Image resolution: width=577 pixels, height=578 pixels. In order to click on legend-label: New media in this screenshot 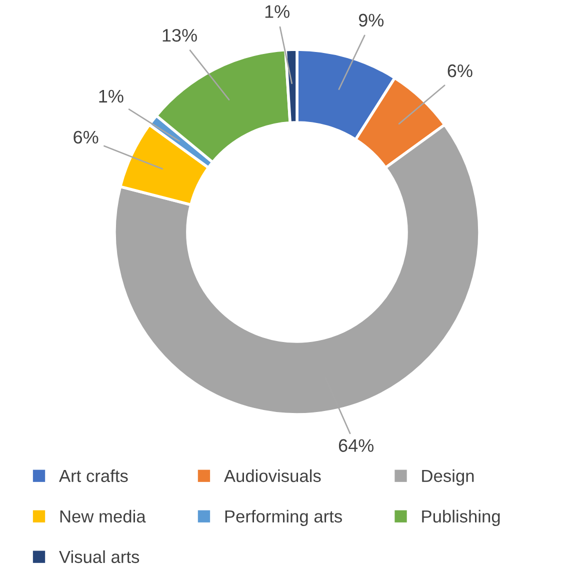, I will do `click(103, 516)`.